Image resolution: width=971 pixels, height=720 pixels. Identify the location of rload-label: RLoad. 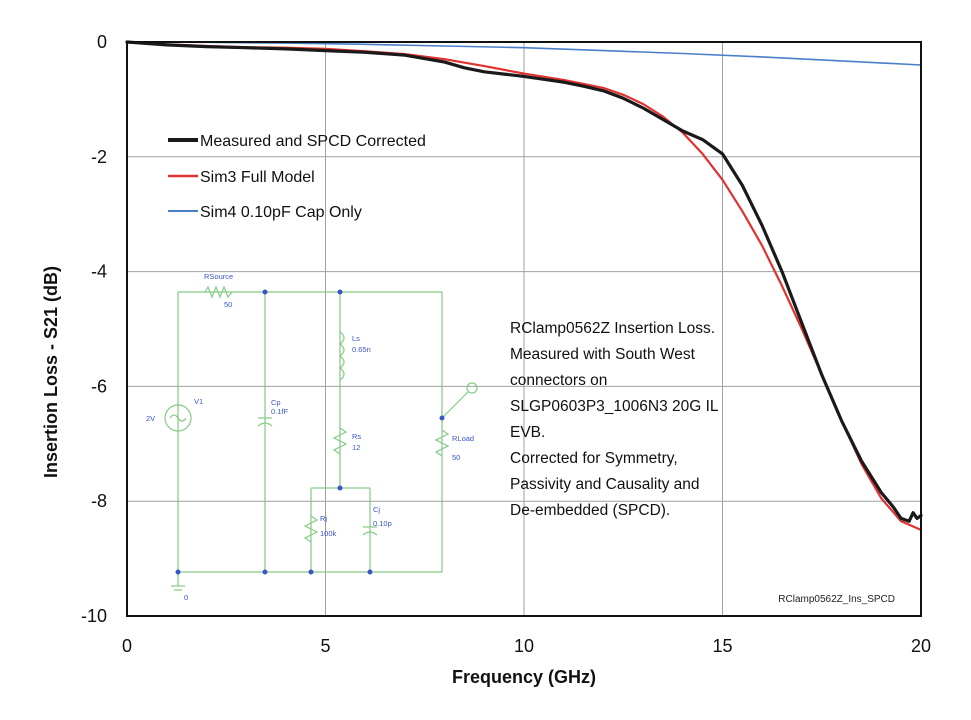
(463, 438).